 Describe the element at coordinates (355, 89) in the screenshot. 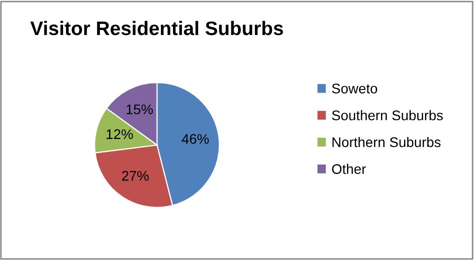

I see `legend-label: Soweto` at that location.